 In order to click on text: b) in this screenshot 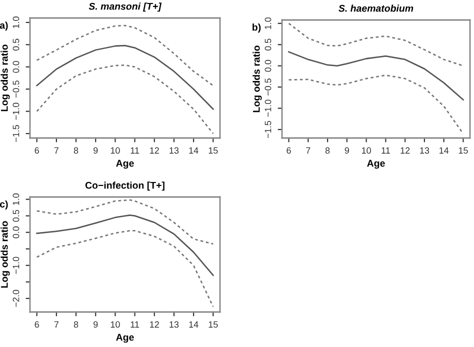, I will do `click(256, 28)`.